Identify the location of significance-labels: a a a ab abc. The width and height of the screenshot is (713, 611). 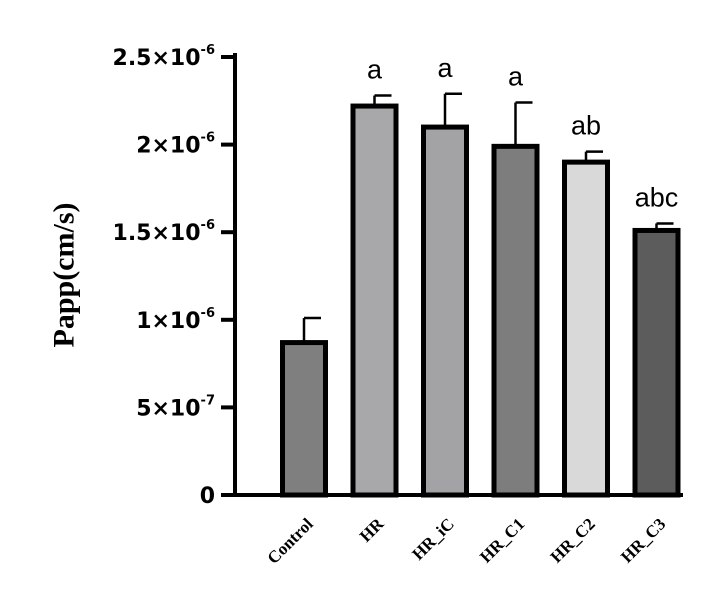
(522, 133).